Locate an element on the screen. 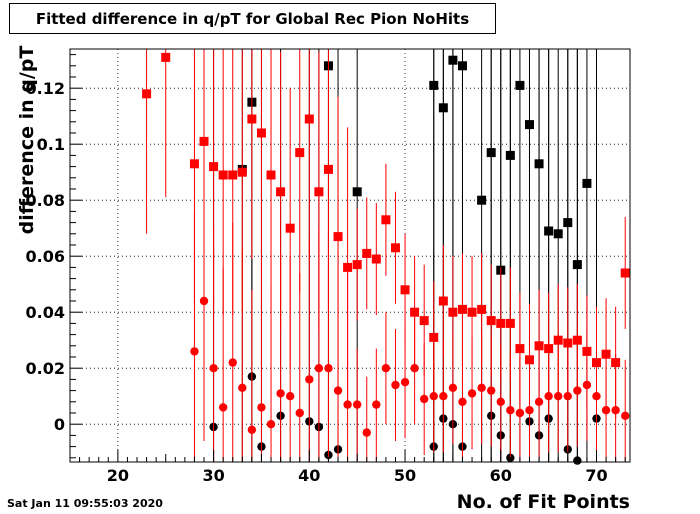 The image size is (700, 514). x-tick-label: 60 is located at coordinates (501, 475).